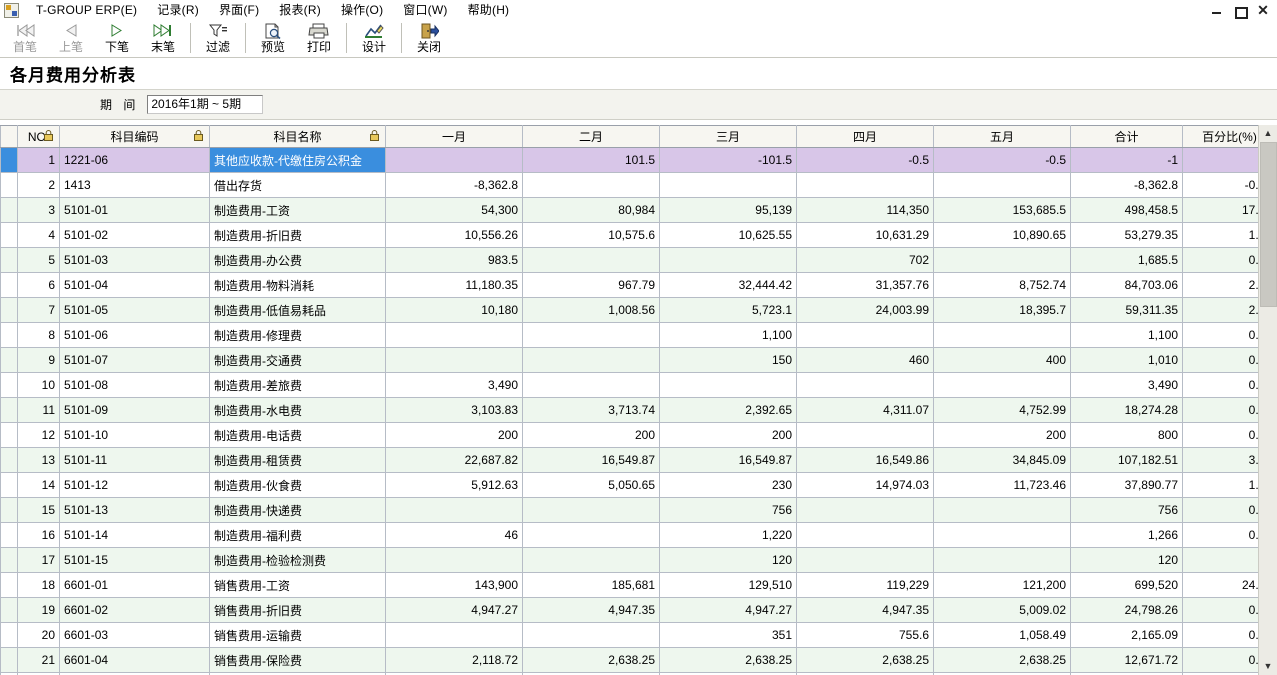 The height and width of the screenshot is (675, 1277). What do you see at coordinates (865, 635) in the screenshot?
I see `cell-m4: 755.6` at bounding box center [865, 635].